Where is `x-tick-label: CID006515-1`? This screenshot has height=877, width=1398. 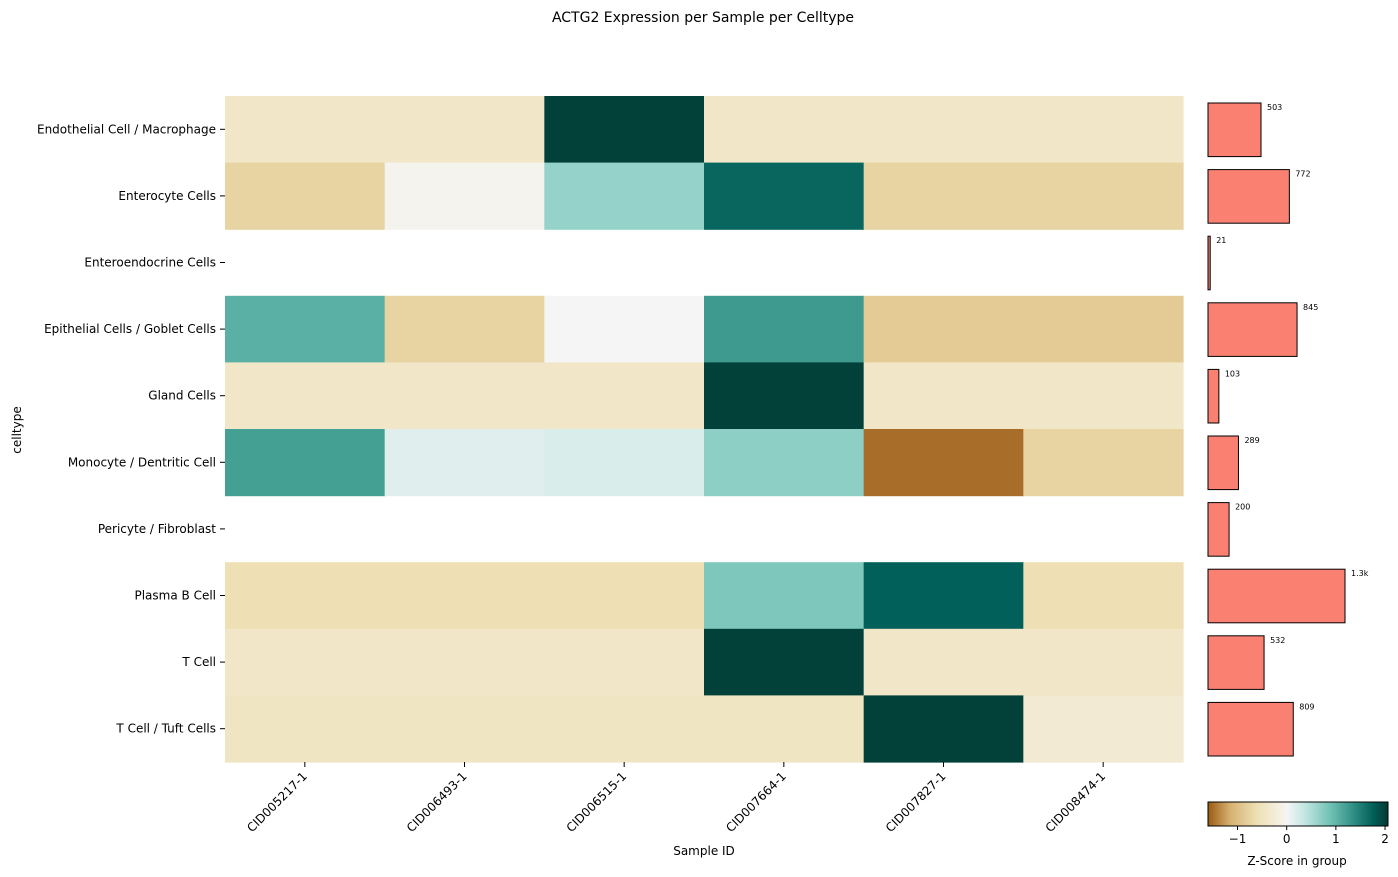
x-tick-label: CID006515-1 is located at coordinates (597, 802).